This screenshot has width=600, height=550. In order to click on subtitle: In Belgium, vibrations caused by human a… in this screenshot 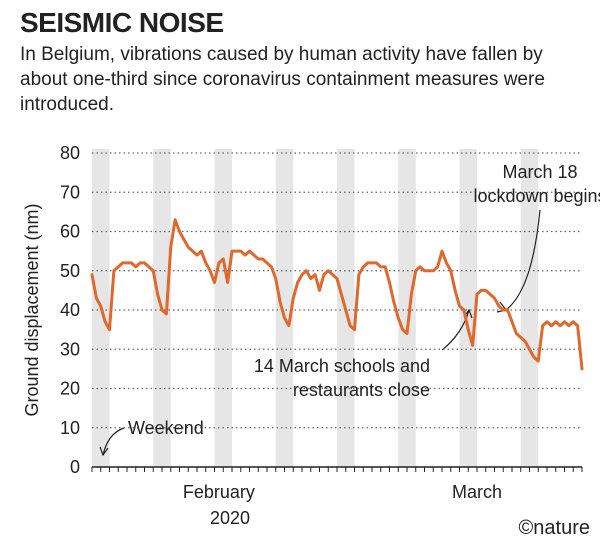, I will do `click(282, 79)`.